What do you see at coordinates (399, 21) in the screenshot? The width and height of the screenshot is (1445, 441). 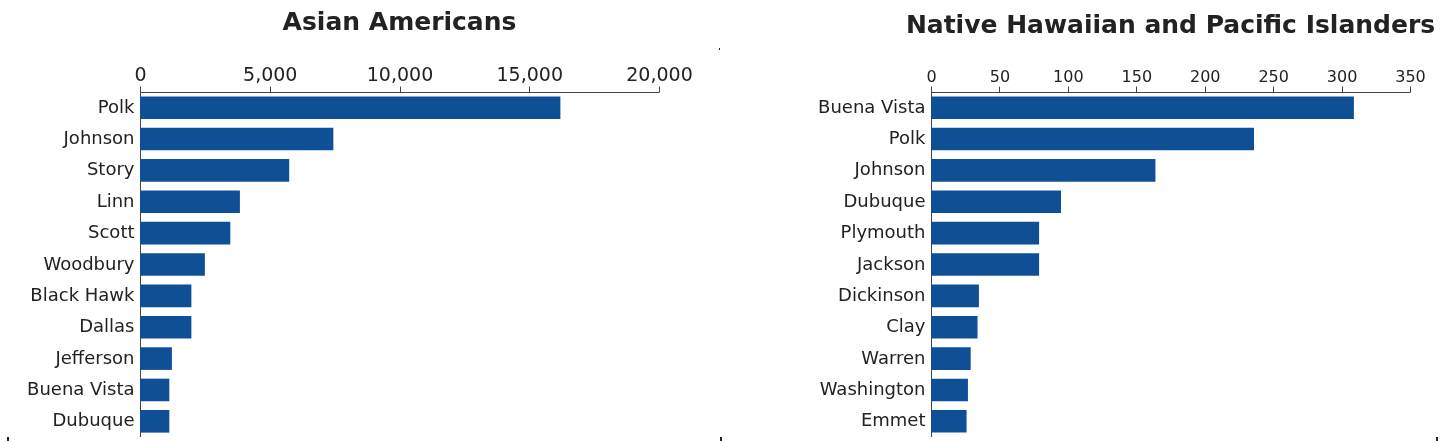 I see `chart-title: Asian Americans` at bounding box center [399, 21].